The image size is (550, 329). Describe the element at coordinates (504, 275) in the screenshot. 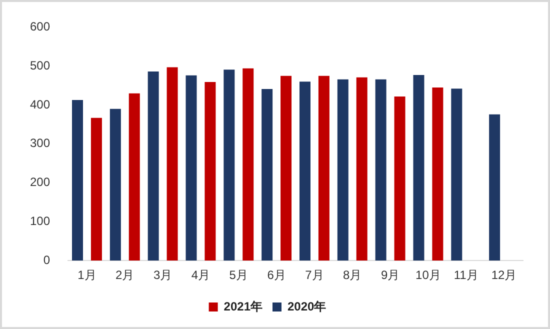

I see `x-tick-label: 12月` at that location.